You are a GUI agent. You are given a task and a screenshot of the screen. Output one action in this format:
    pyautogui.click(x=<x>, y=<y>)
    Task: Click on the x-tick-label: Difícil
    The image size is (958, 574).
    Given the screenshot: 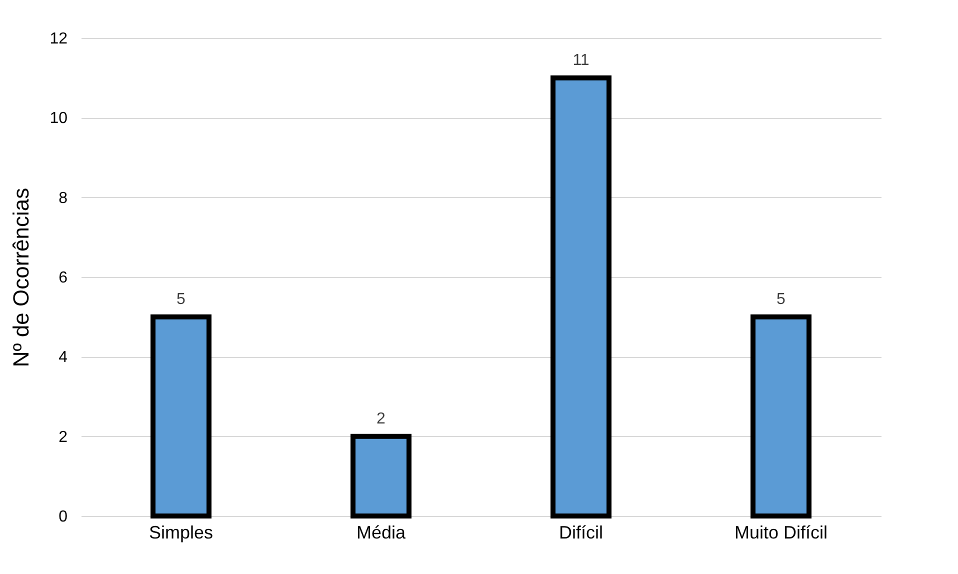 What is the action you would take?
    pyautogui.click(x=581, y=532)
    